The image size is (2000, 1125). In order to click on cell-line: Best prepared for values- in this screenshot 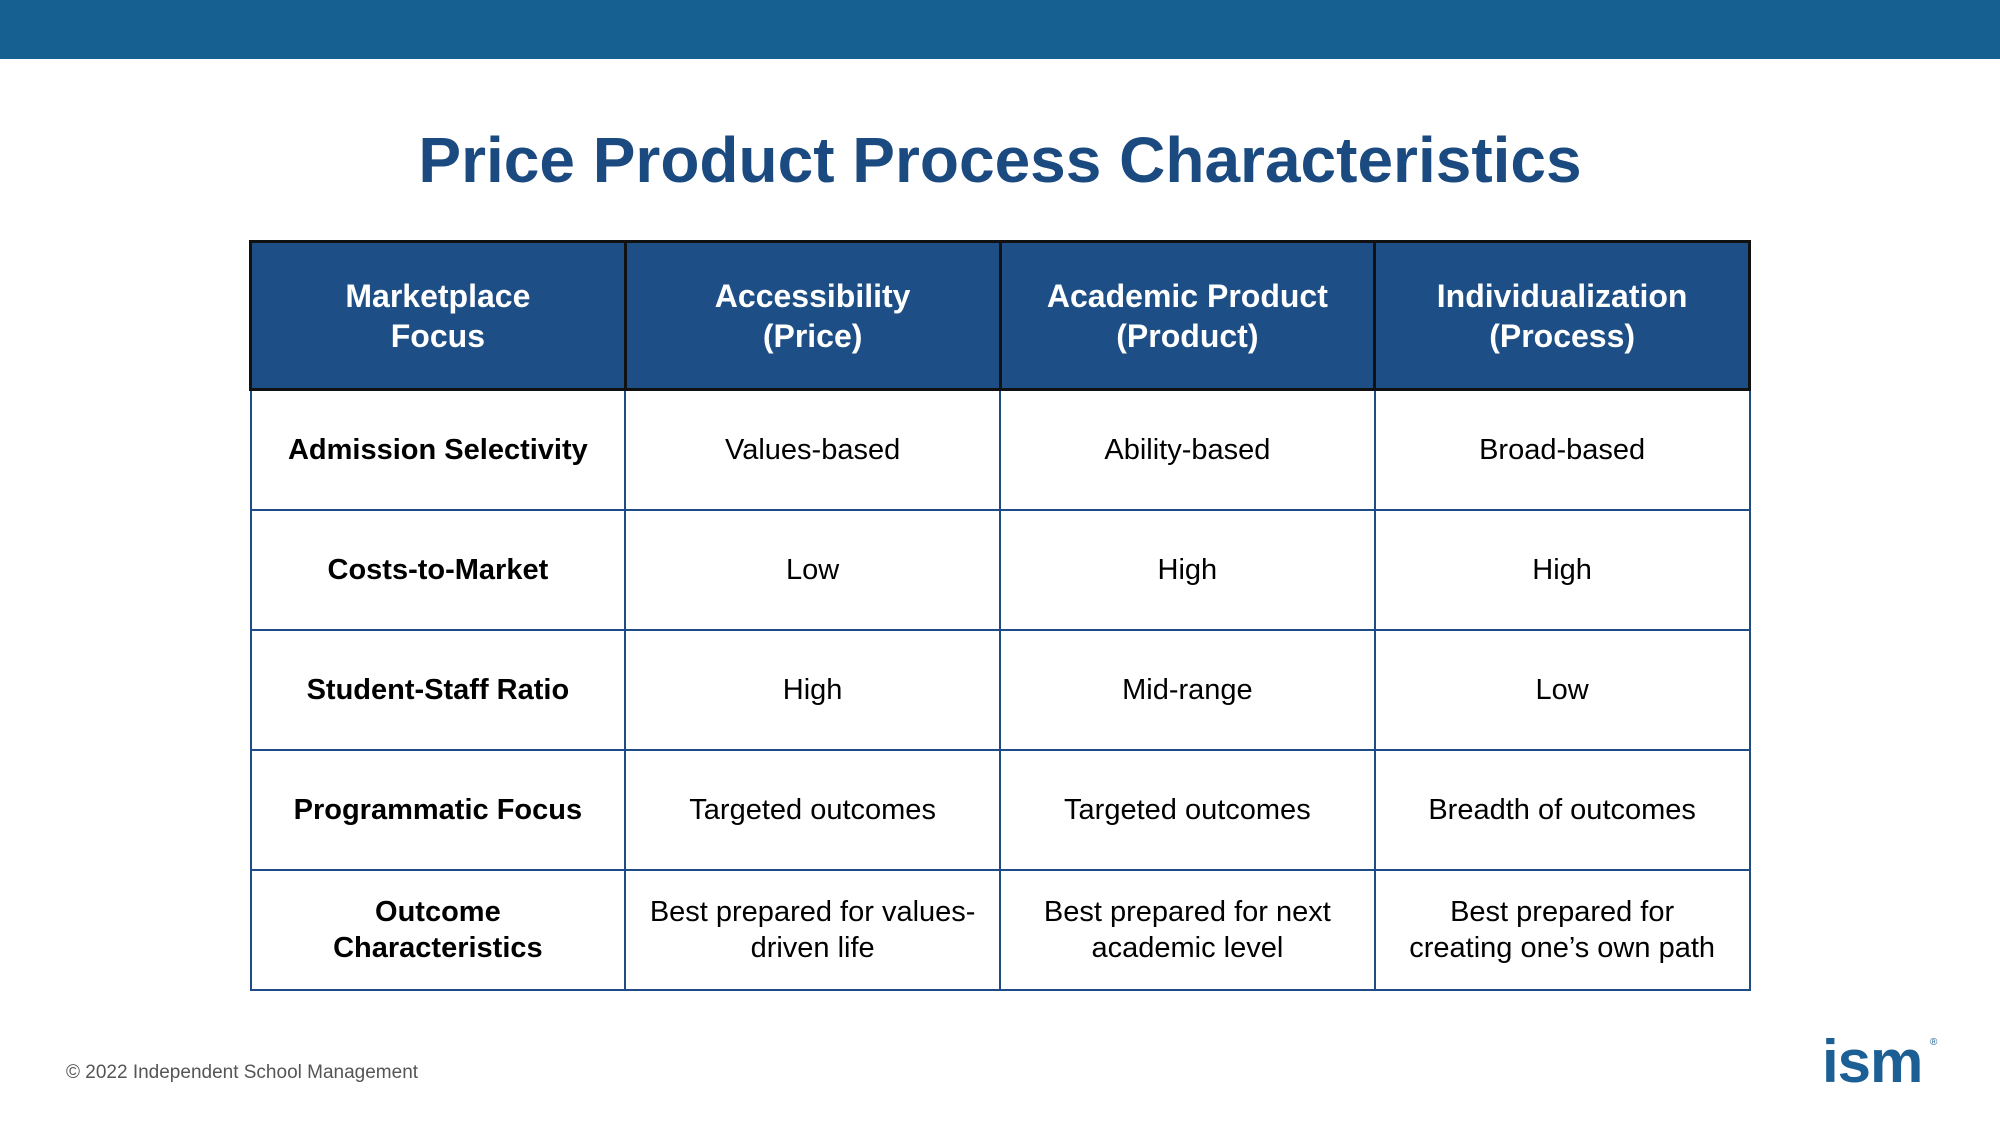, I will do `click(812, 911)`.